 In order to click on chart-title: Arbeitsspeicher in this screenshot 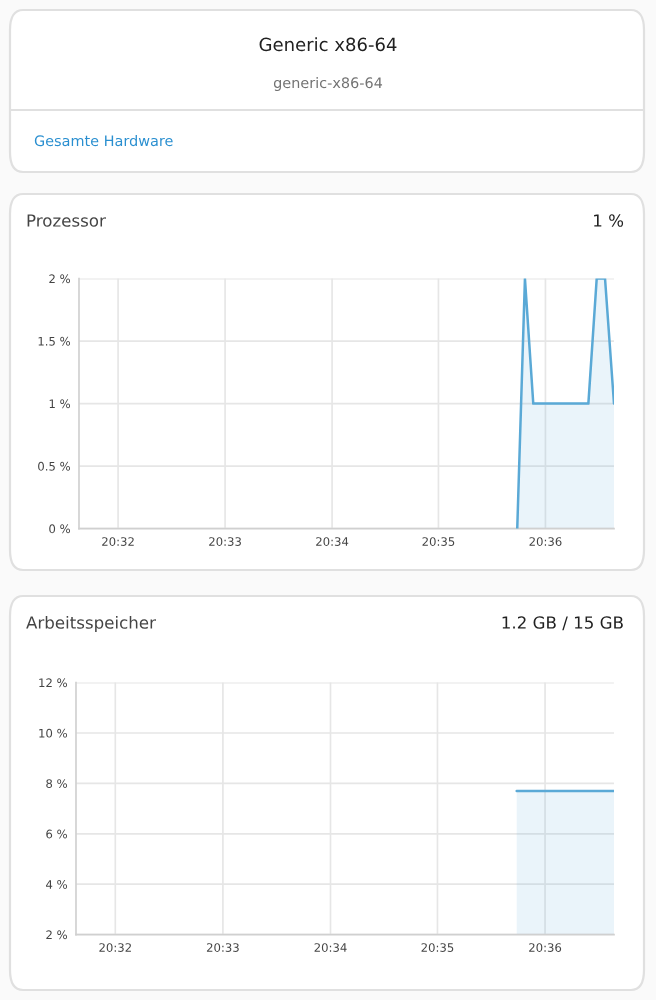, I will do `click(91, 624)`.